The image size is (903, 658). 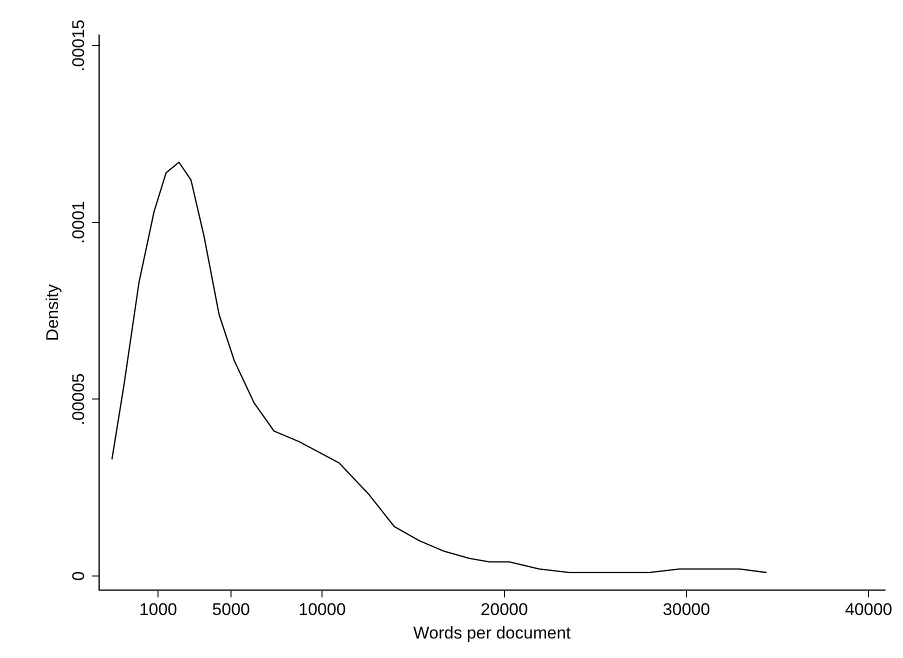 I want to click on y-tick-label: .0001, so click(x=78, y=222).